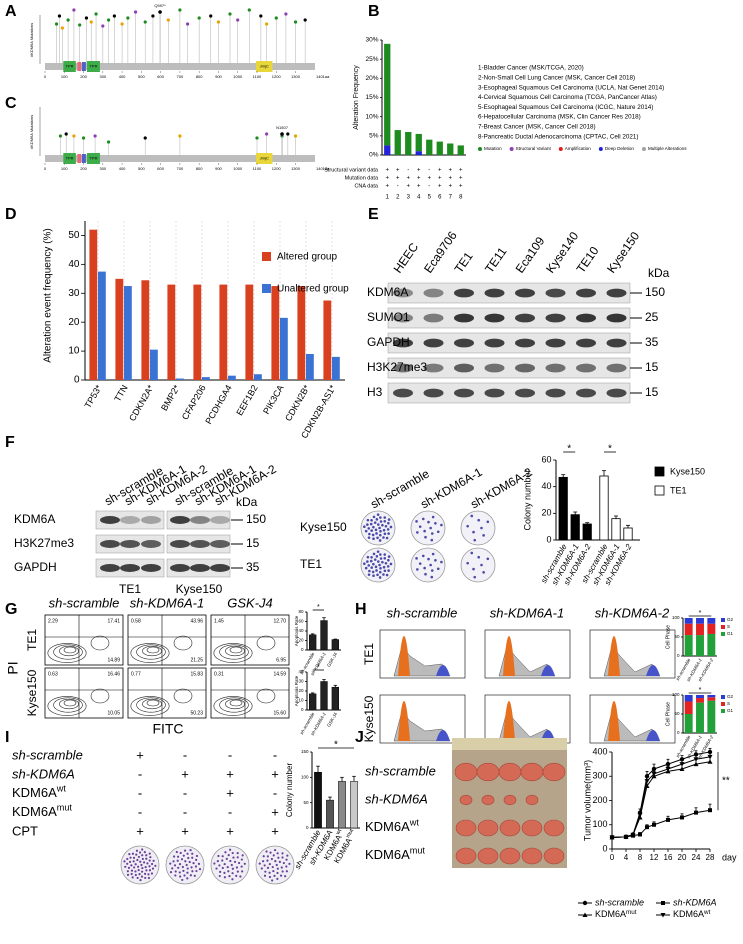  I want to click on column-label: sh-KDM6A-1, so click(167, 602).